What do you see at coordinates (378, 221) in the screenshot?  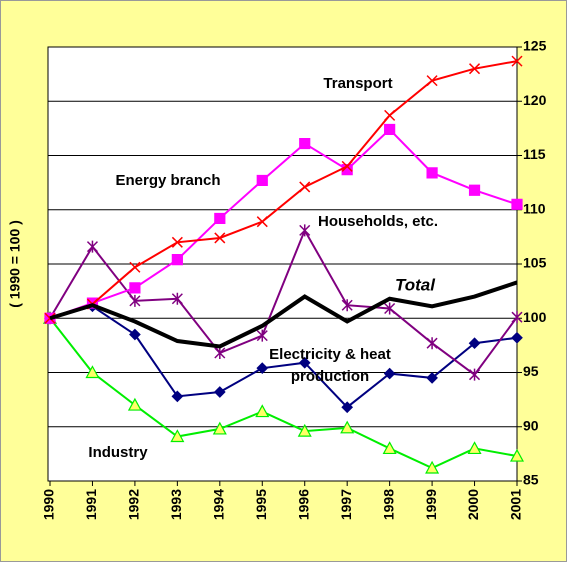 I see `series-label: Households, etc.` at bounding box center [378, 221].